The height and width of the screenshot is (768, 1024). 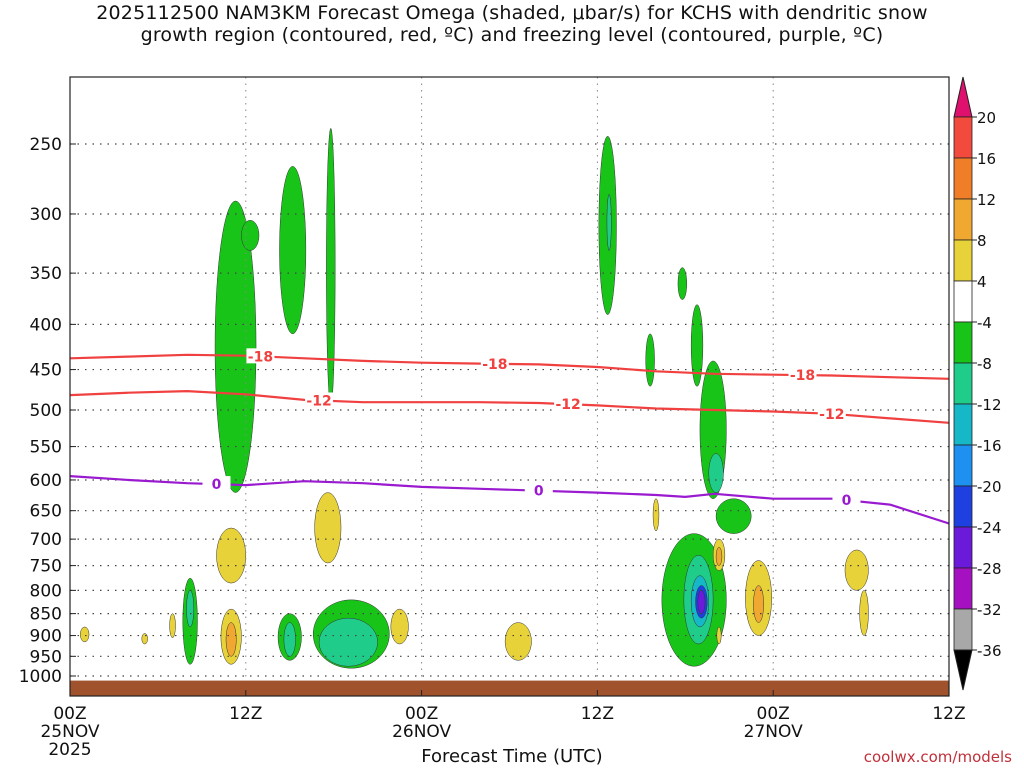 I want to click on ytick-label-750: 750, so click(x=46, y=567).